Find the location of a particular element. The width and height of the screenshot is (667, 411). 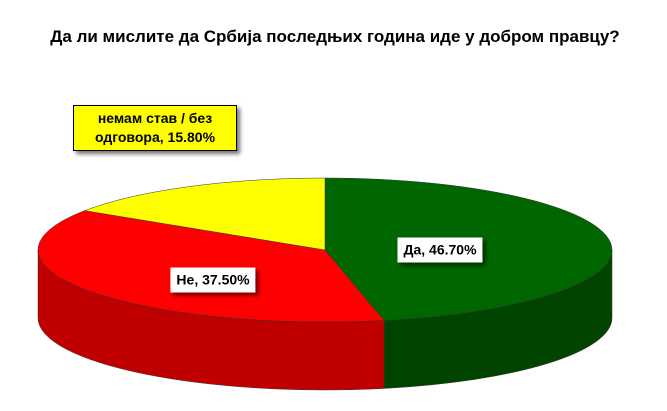

label-category: Да is located at coordinates (416, 250).